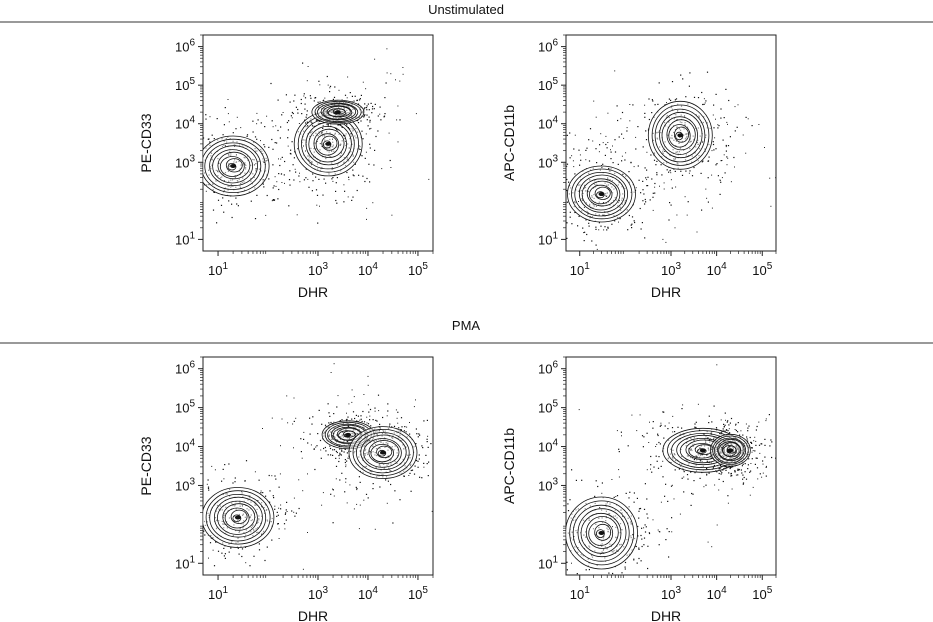  What do you see at coordinates (185, 161) in the screenshot?
I see `y-tick-label: 103` at bounding box center [185, 161].